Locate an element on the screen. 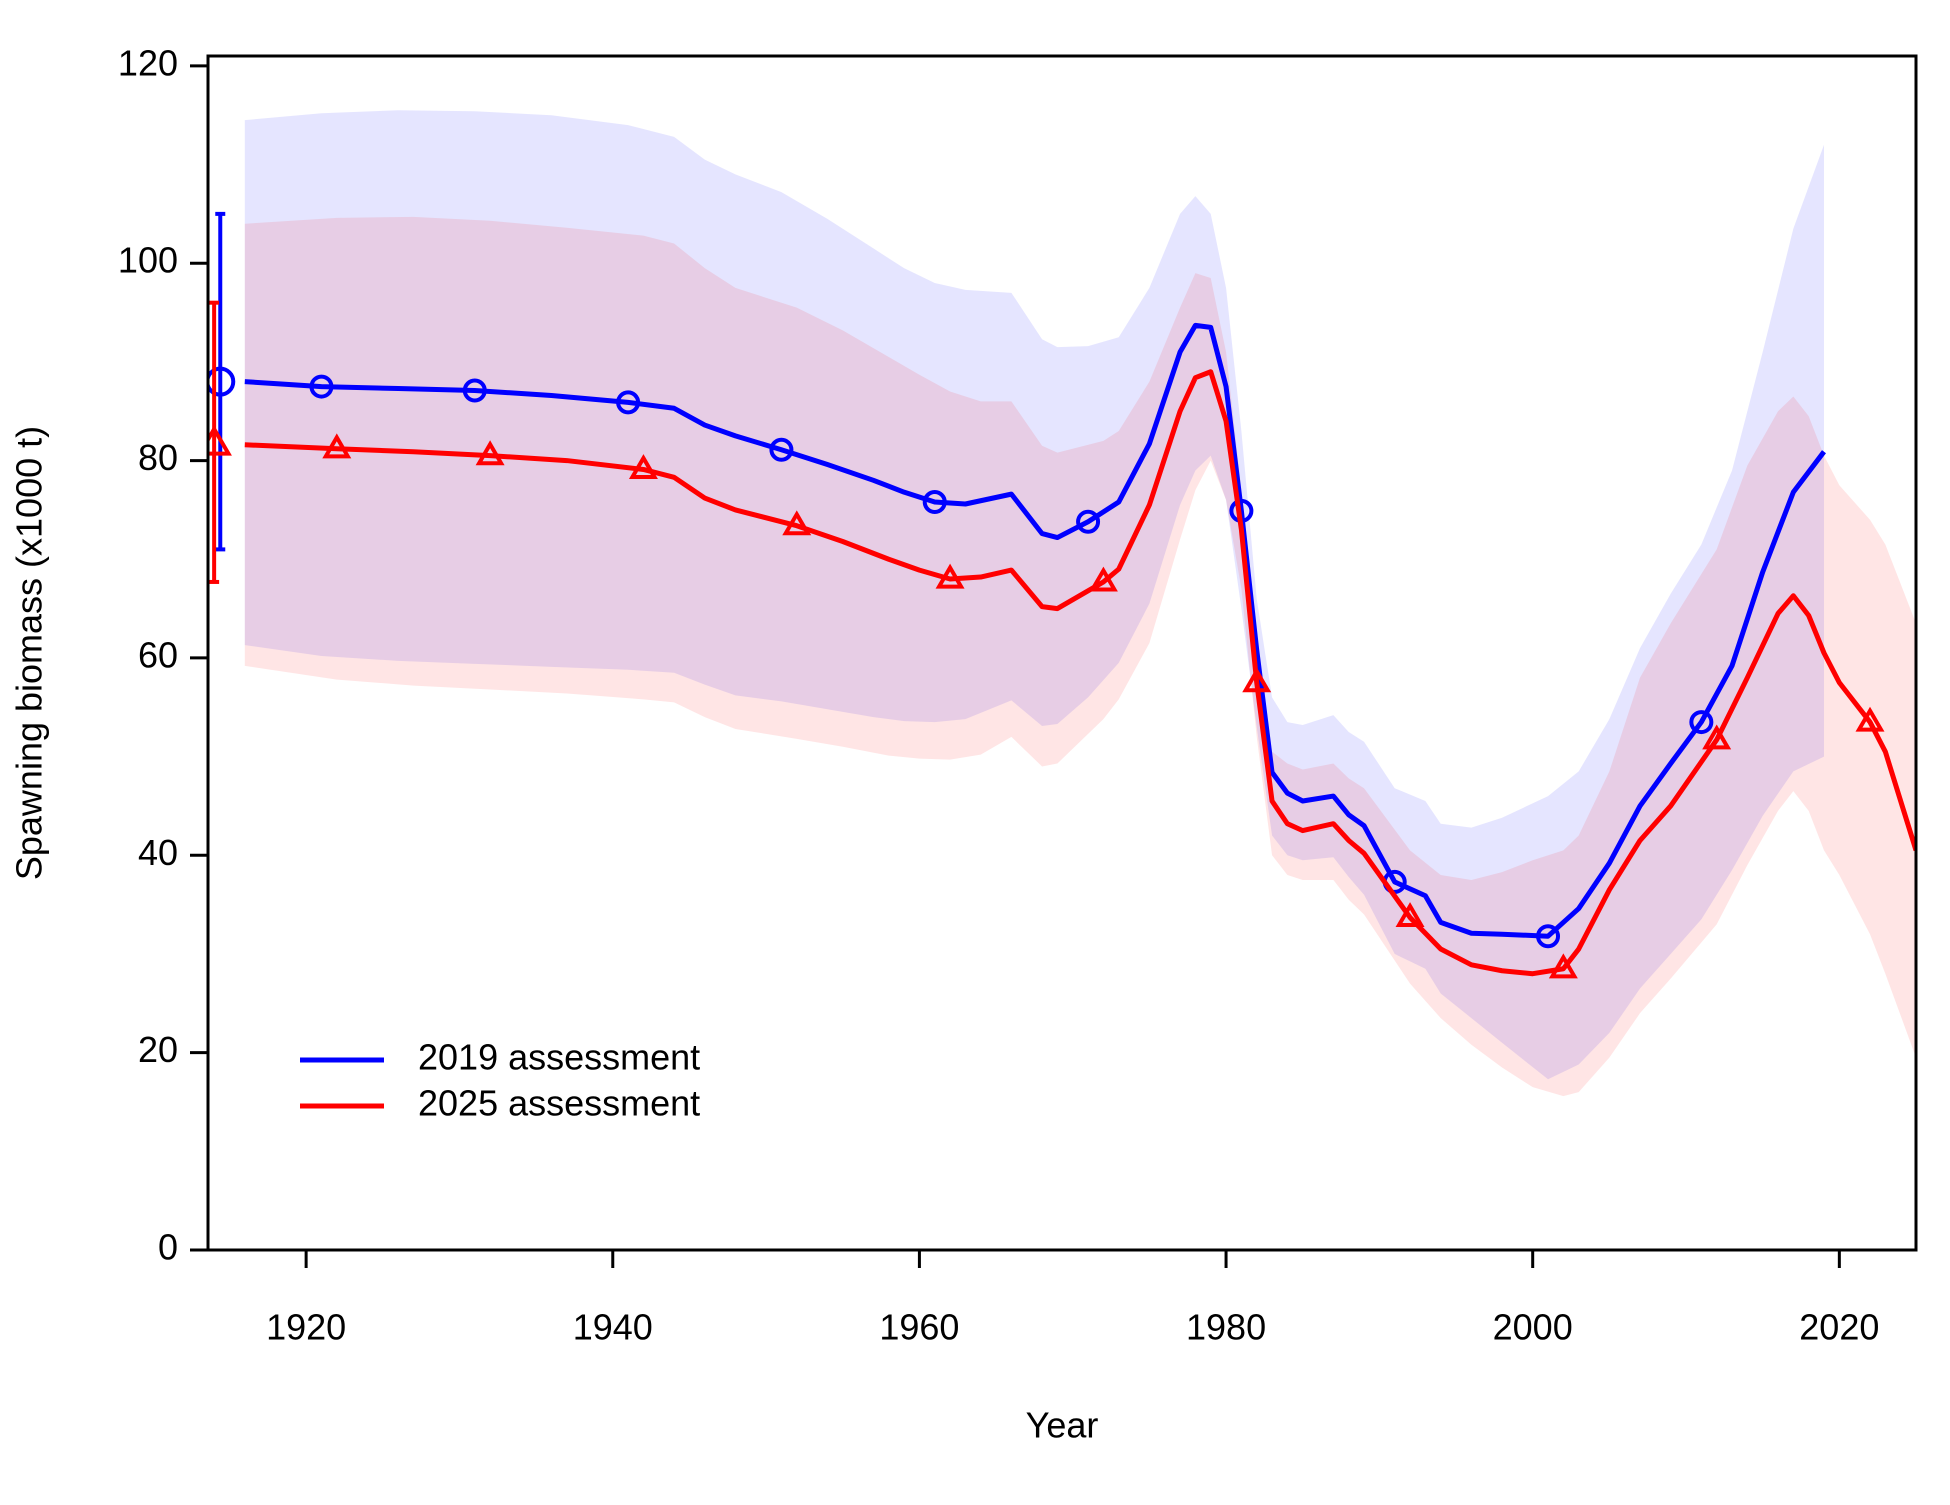 The image size is (1950, 1505). y-tick-label: 0 is located at coordinates (168, 1247).